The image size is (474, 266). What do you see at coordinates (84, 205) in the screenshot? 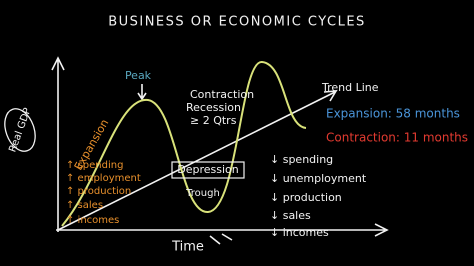
I see `expansion-item: ↑ sales` at bounding box center [84, 205].